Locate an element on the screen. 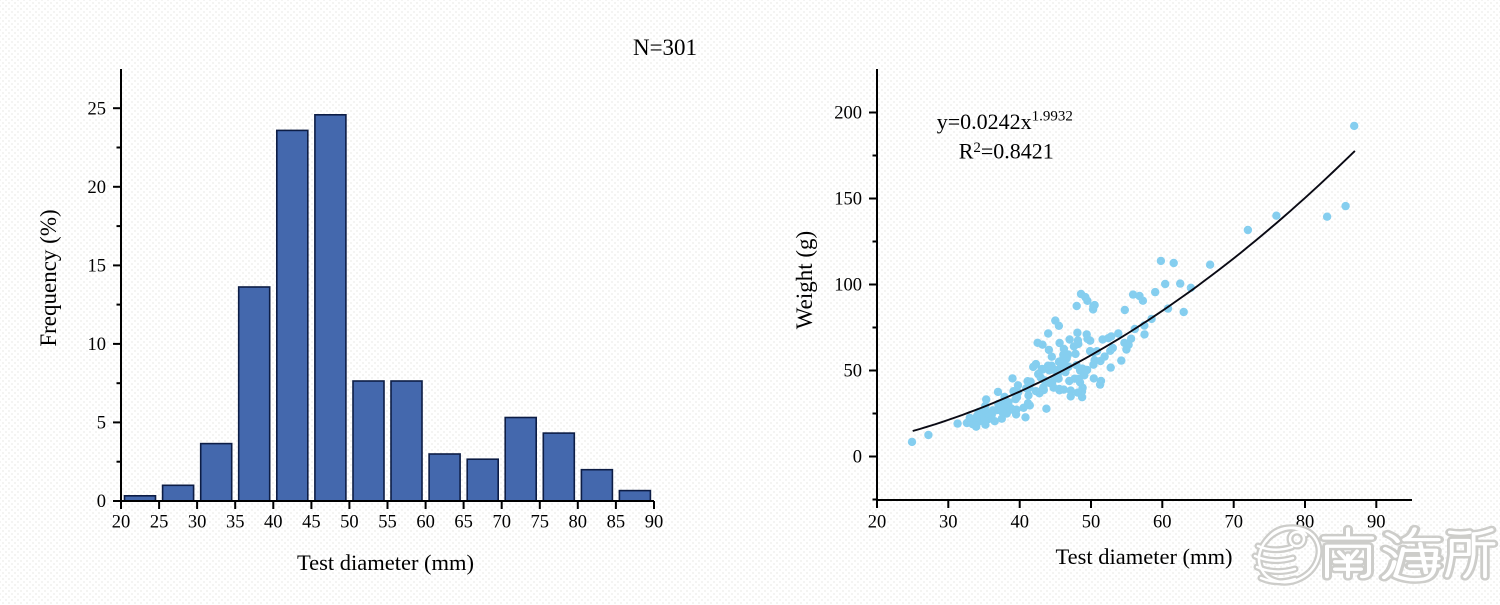 This screenshot has height=605, width=1500. svg-text: 200 is located at coordinates (848, 114).